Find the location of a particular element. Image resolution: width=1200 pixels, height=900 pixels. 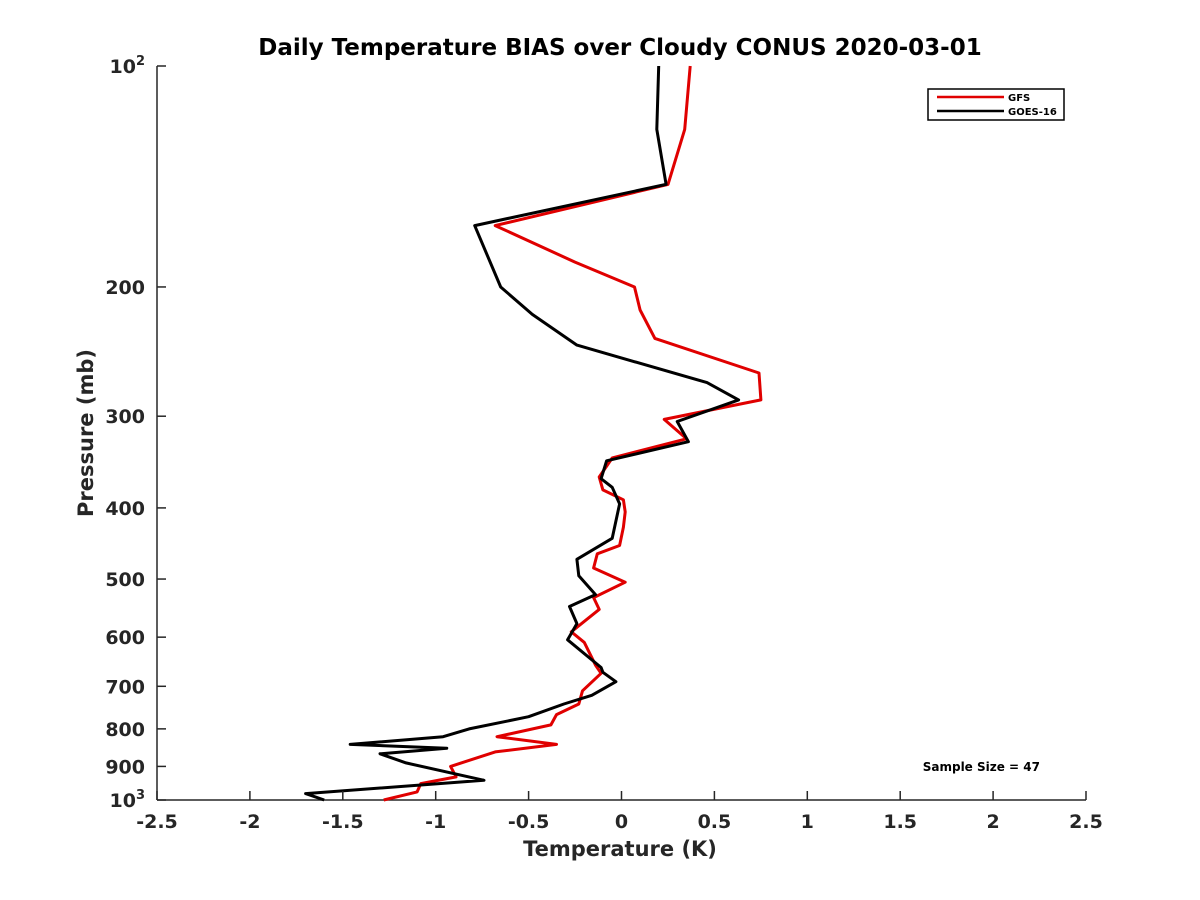

x-tick-label: -2.5 is located at coordinates (157, 822).